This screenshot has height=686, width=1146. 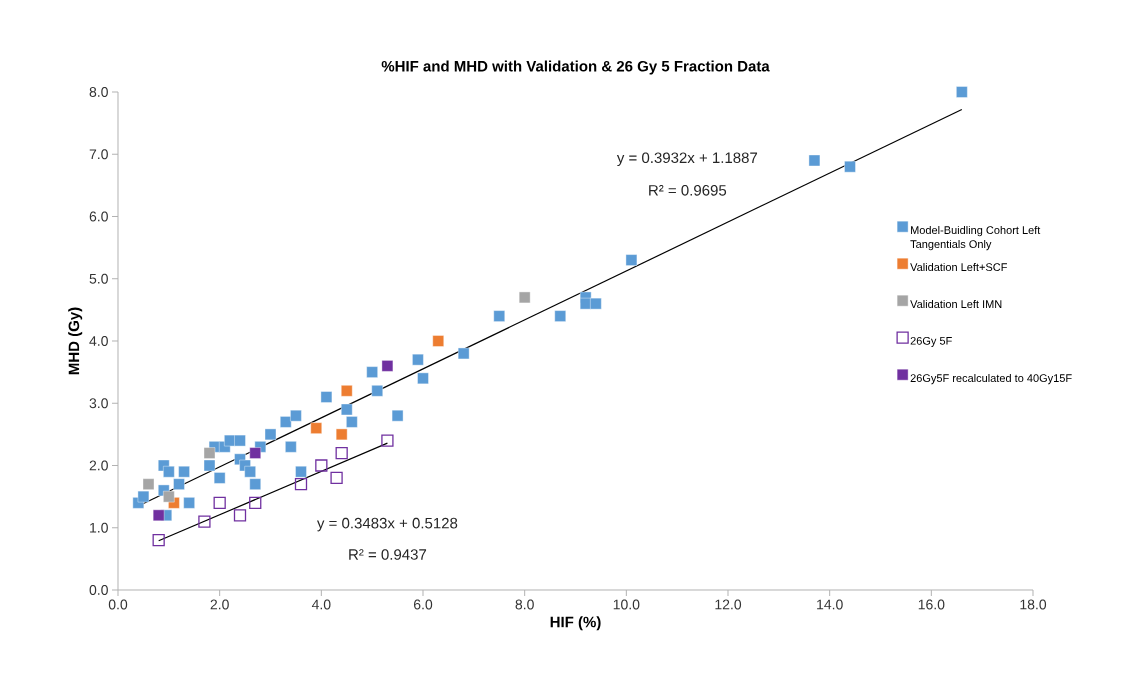 I want to click on chart-title: %HIF and MHD with Validation & 26 Gy 5 Fraction Data, so click(x=575, y=67).